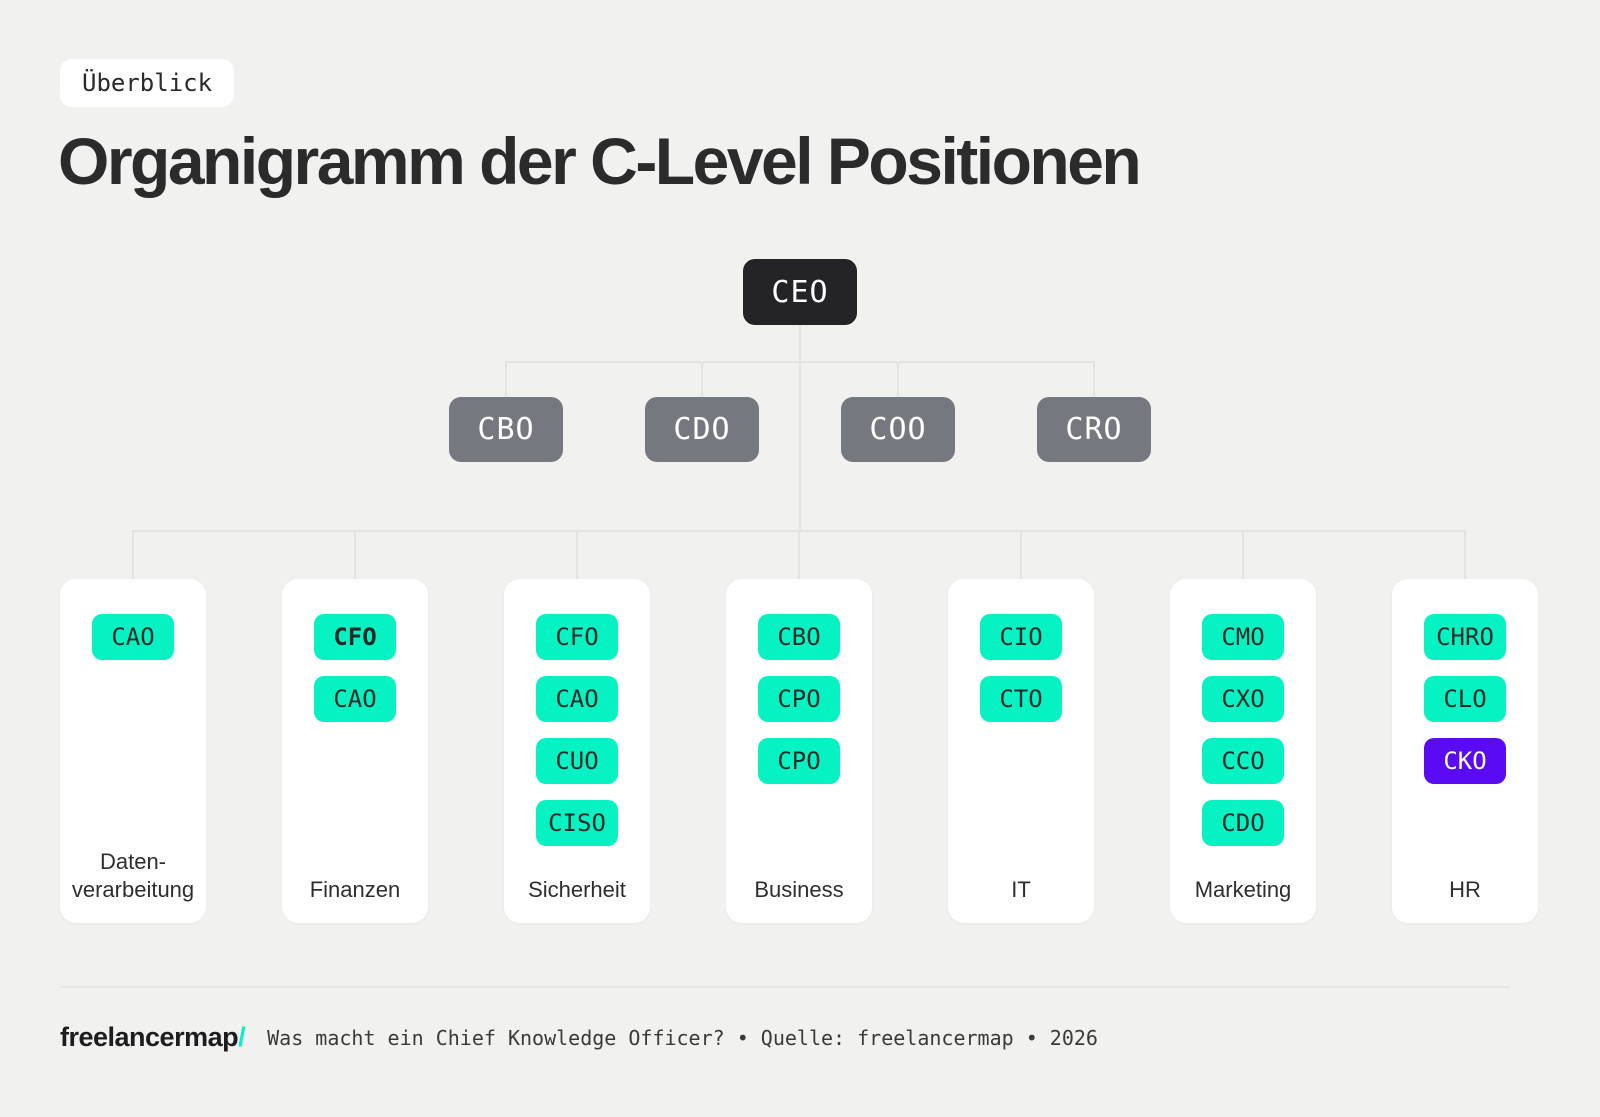 The height and width of the screenshot is (1117, 1600). Describe the element at coordinates (133, 751) in the screenshot. I see `department-card: CAO Daten- verarbeitung` at that location.